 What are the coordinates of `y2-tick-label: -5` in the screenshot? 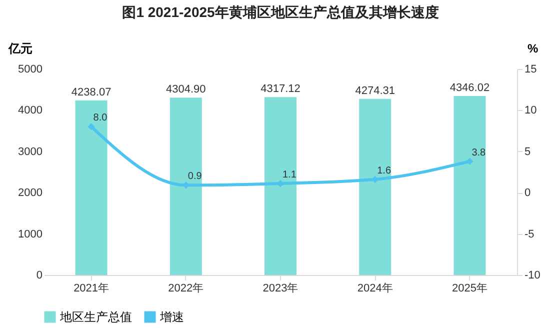 It's located at (529, 234).